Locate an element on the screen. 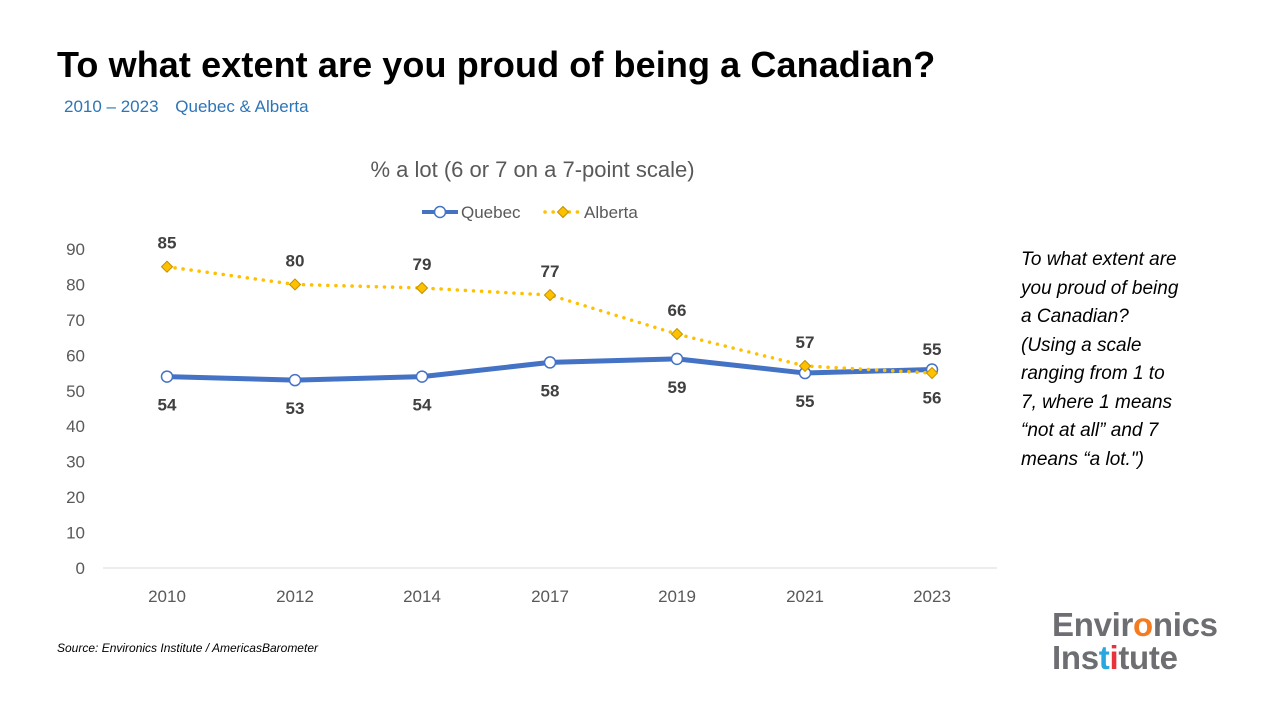  alberta-data-label: 79 is located at coordinates (422, 264).